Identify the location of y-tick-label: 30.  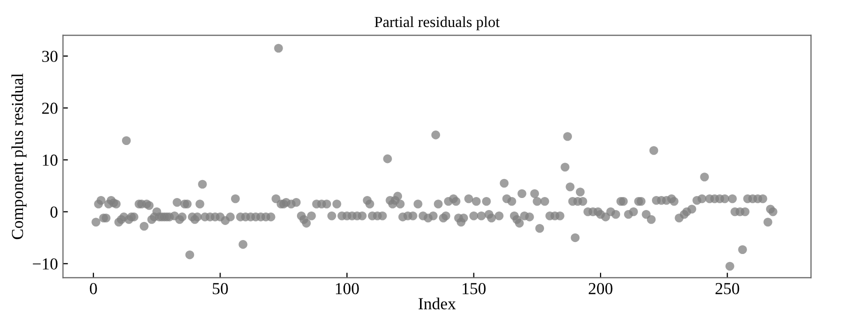
(50, 56).